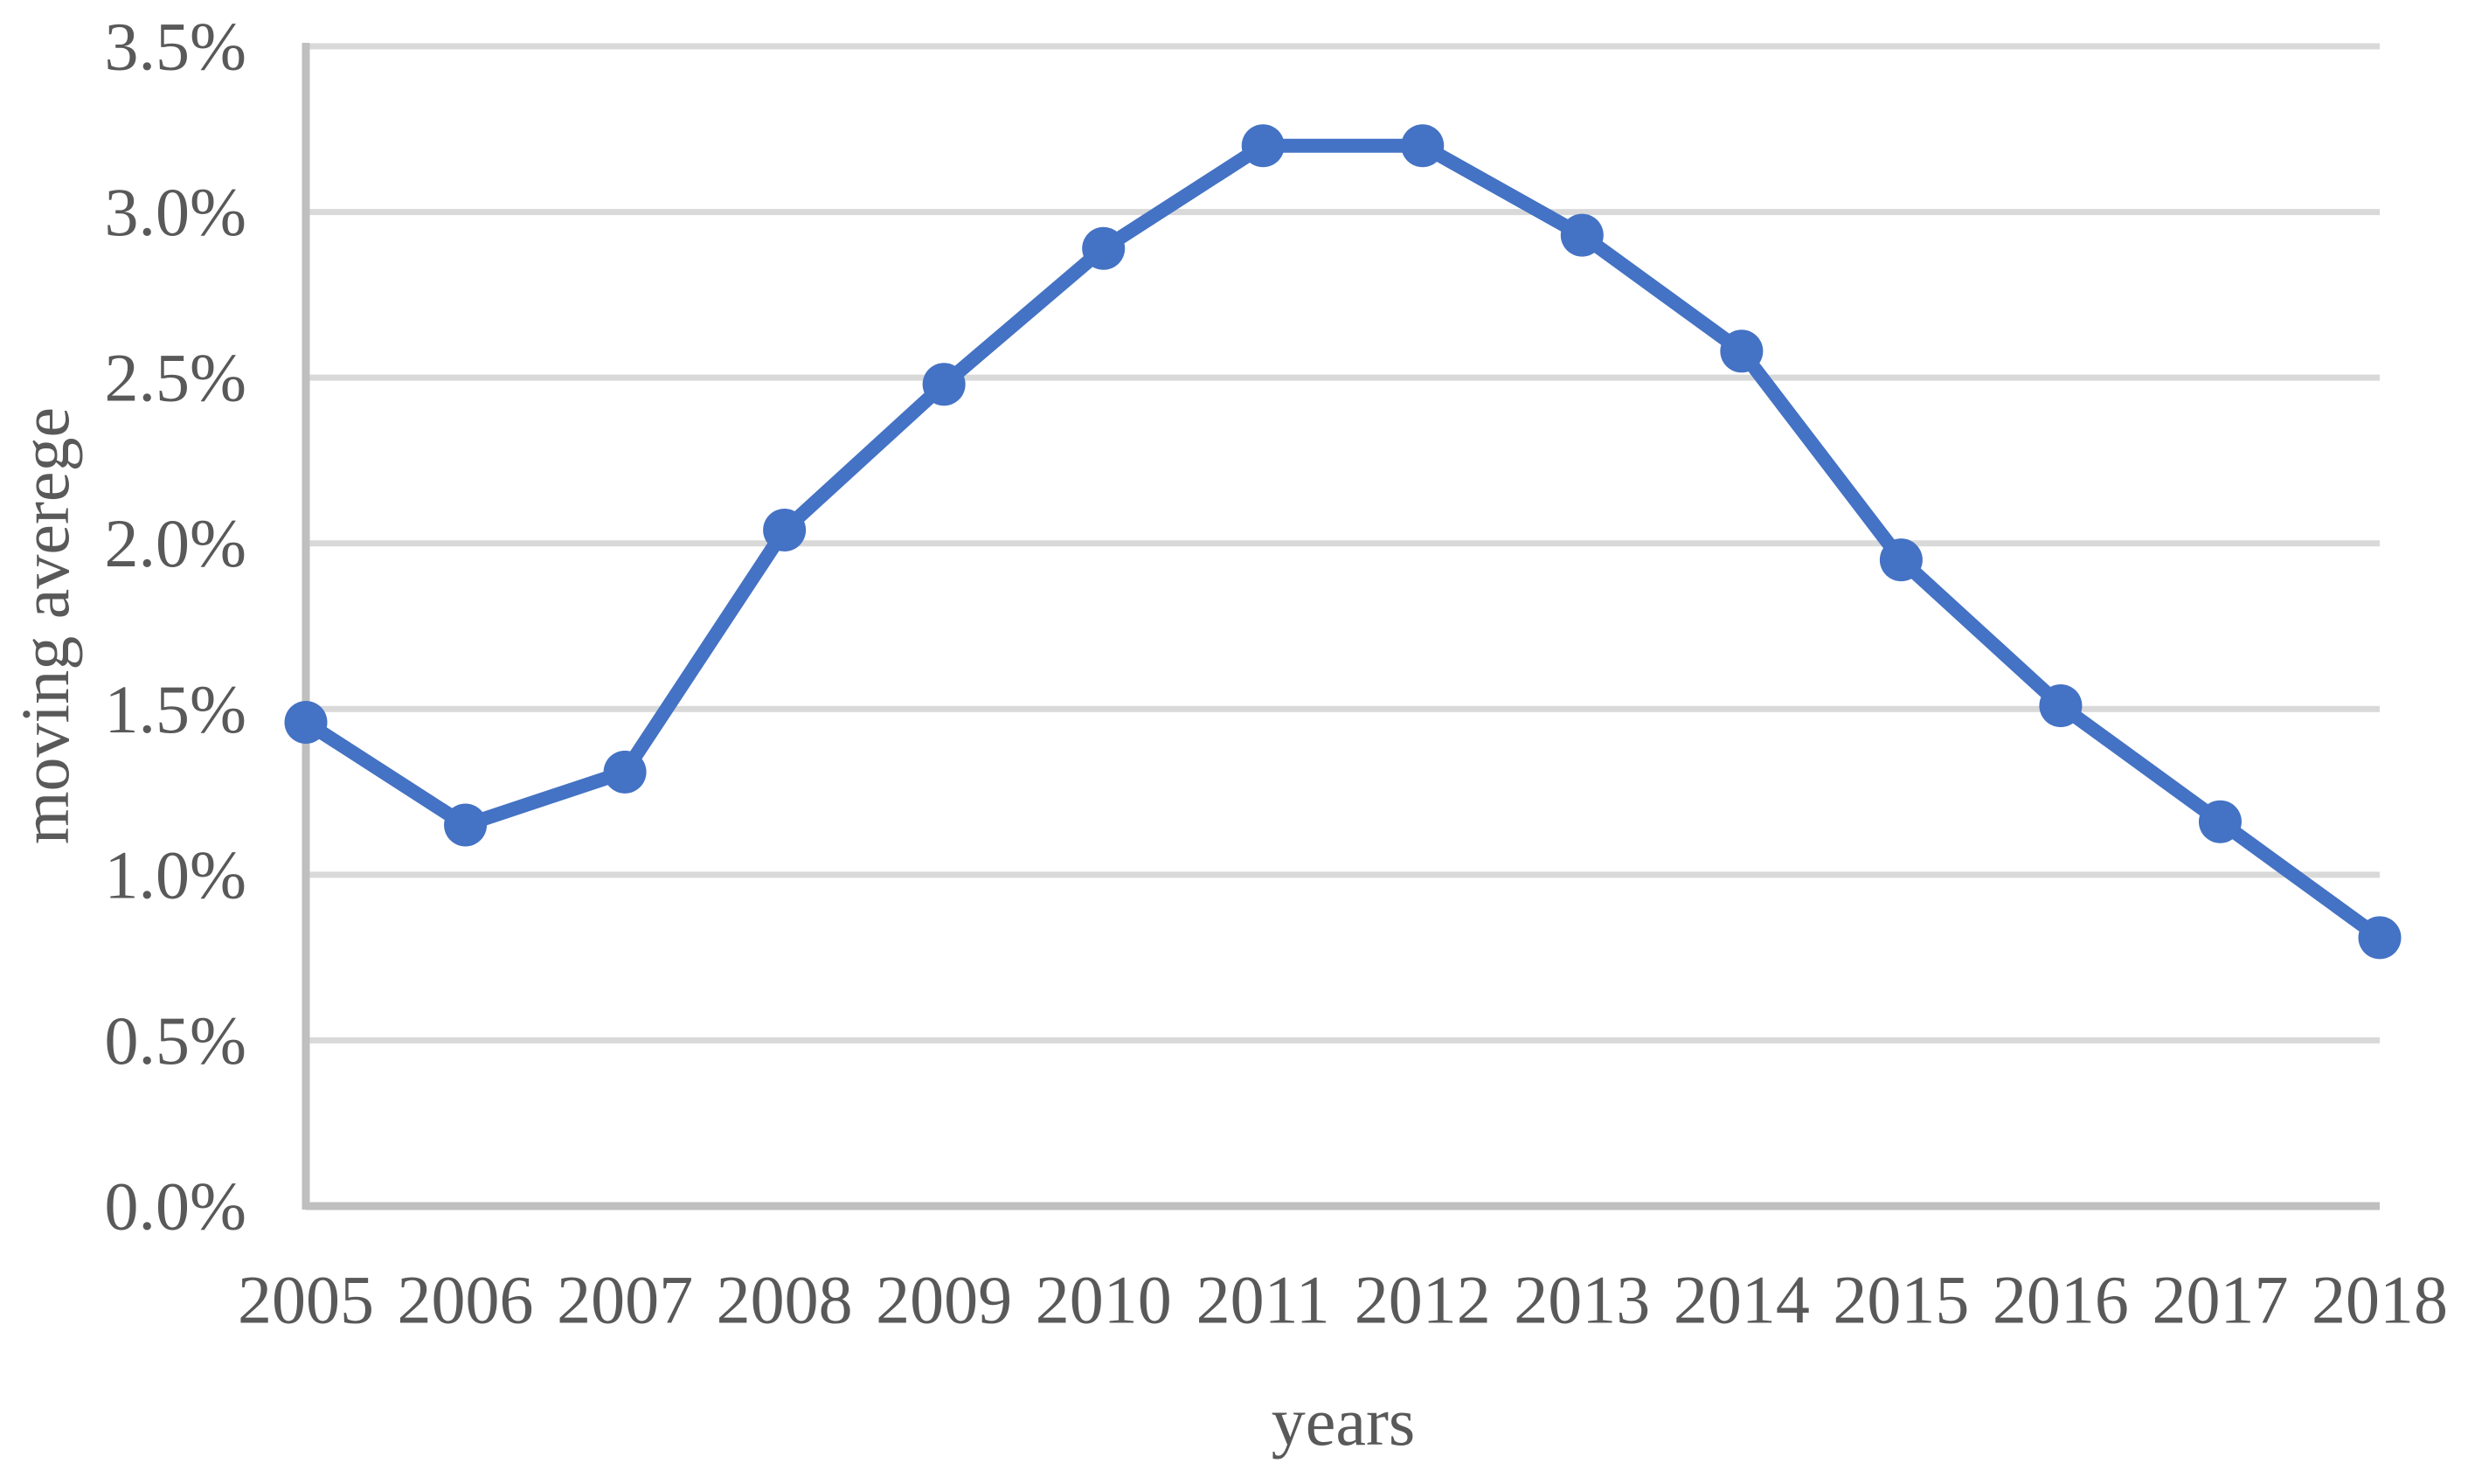 Image resolution: width=2468 pixels, height=1484 pixels. What do you see at coordinates (1742, 351) in the screenshot?
I see `data-point-2014` at bounding box center [1742, 351].